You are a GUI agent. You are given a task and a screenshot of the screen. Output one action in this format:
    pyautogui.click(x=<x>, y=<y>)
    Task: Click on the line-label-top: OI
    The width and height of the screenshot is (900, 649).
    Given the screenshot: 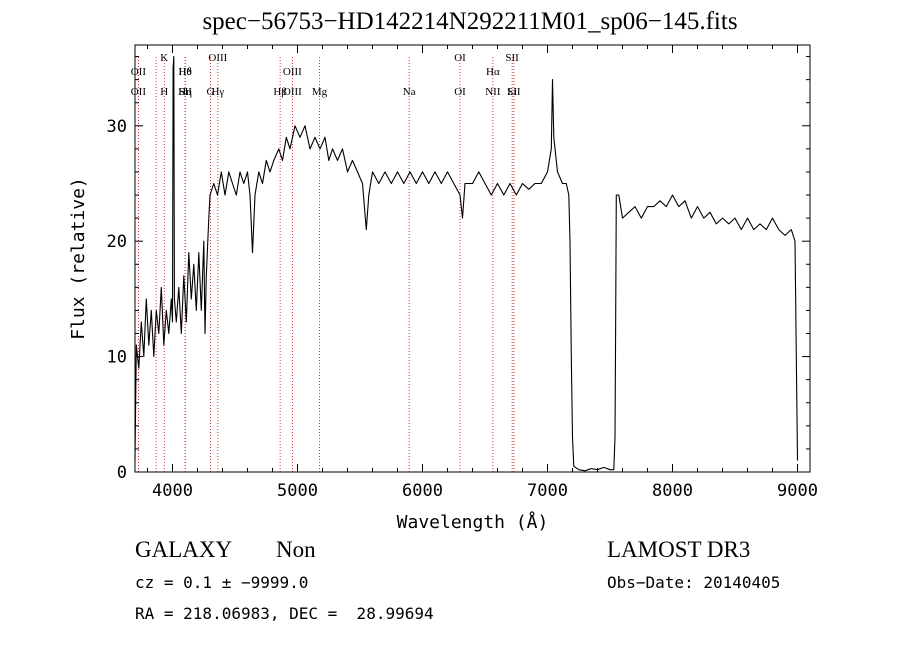 What is the action you would take?
    pyautogui.click(x=460, y=58)
    